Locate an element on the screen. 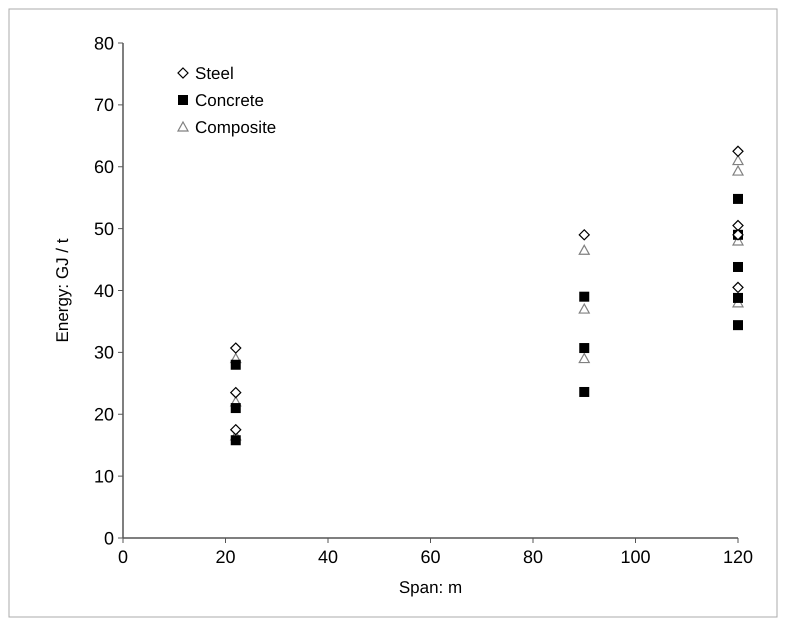 The width and height of the screenshot is (788, 630). y-tick-label: 10 is located at coordinates (104, 476).